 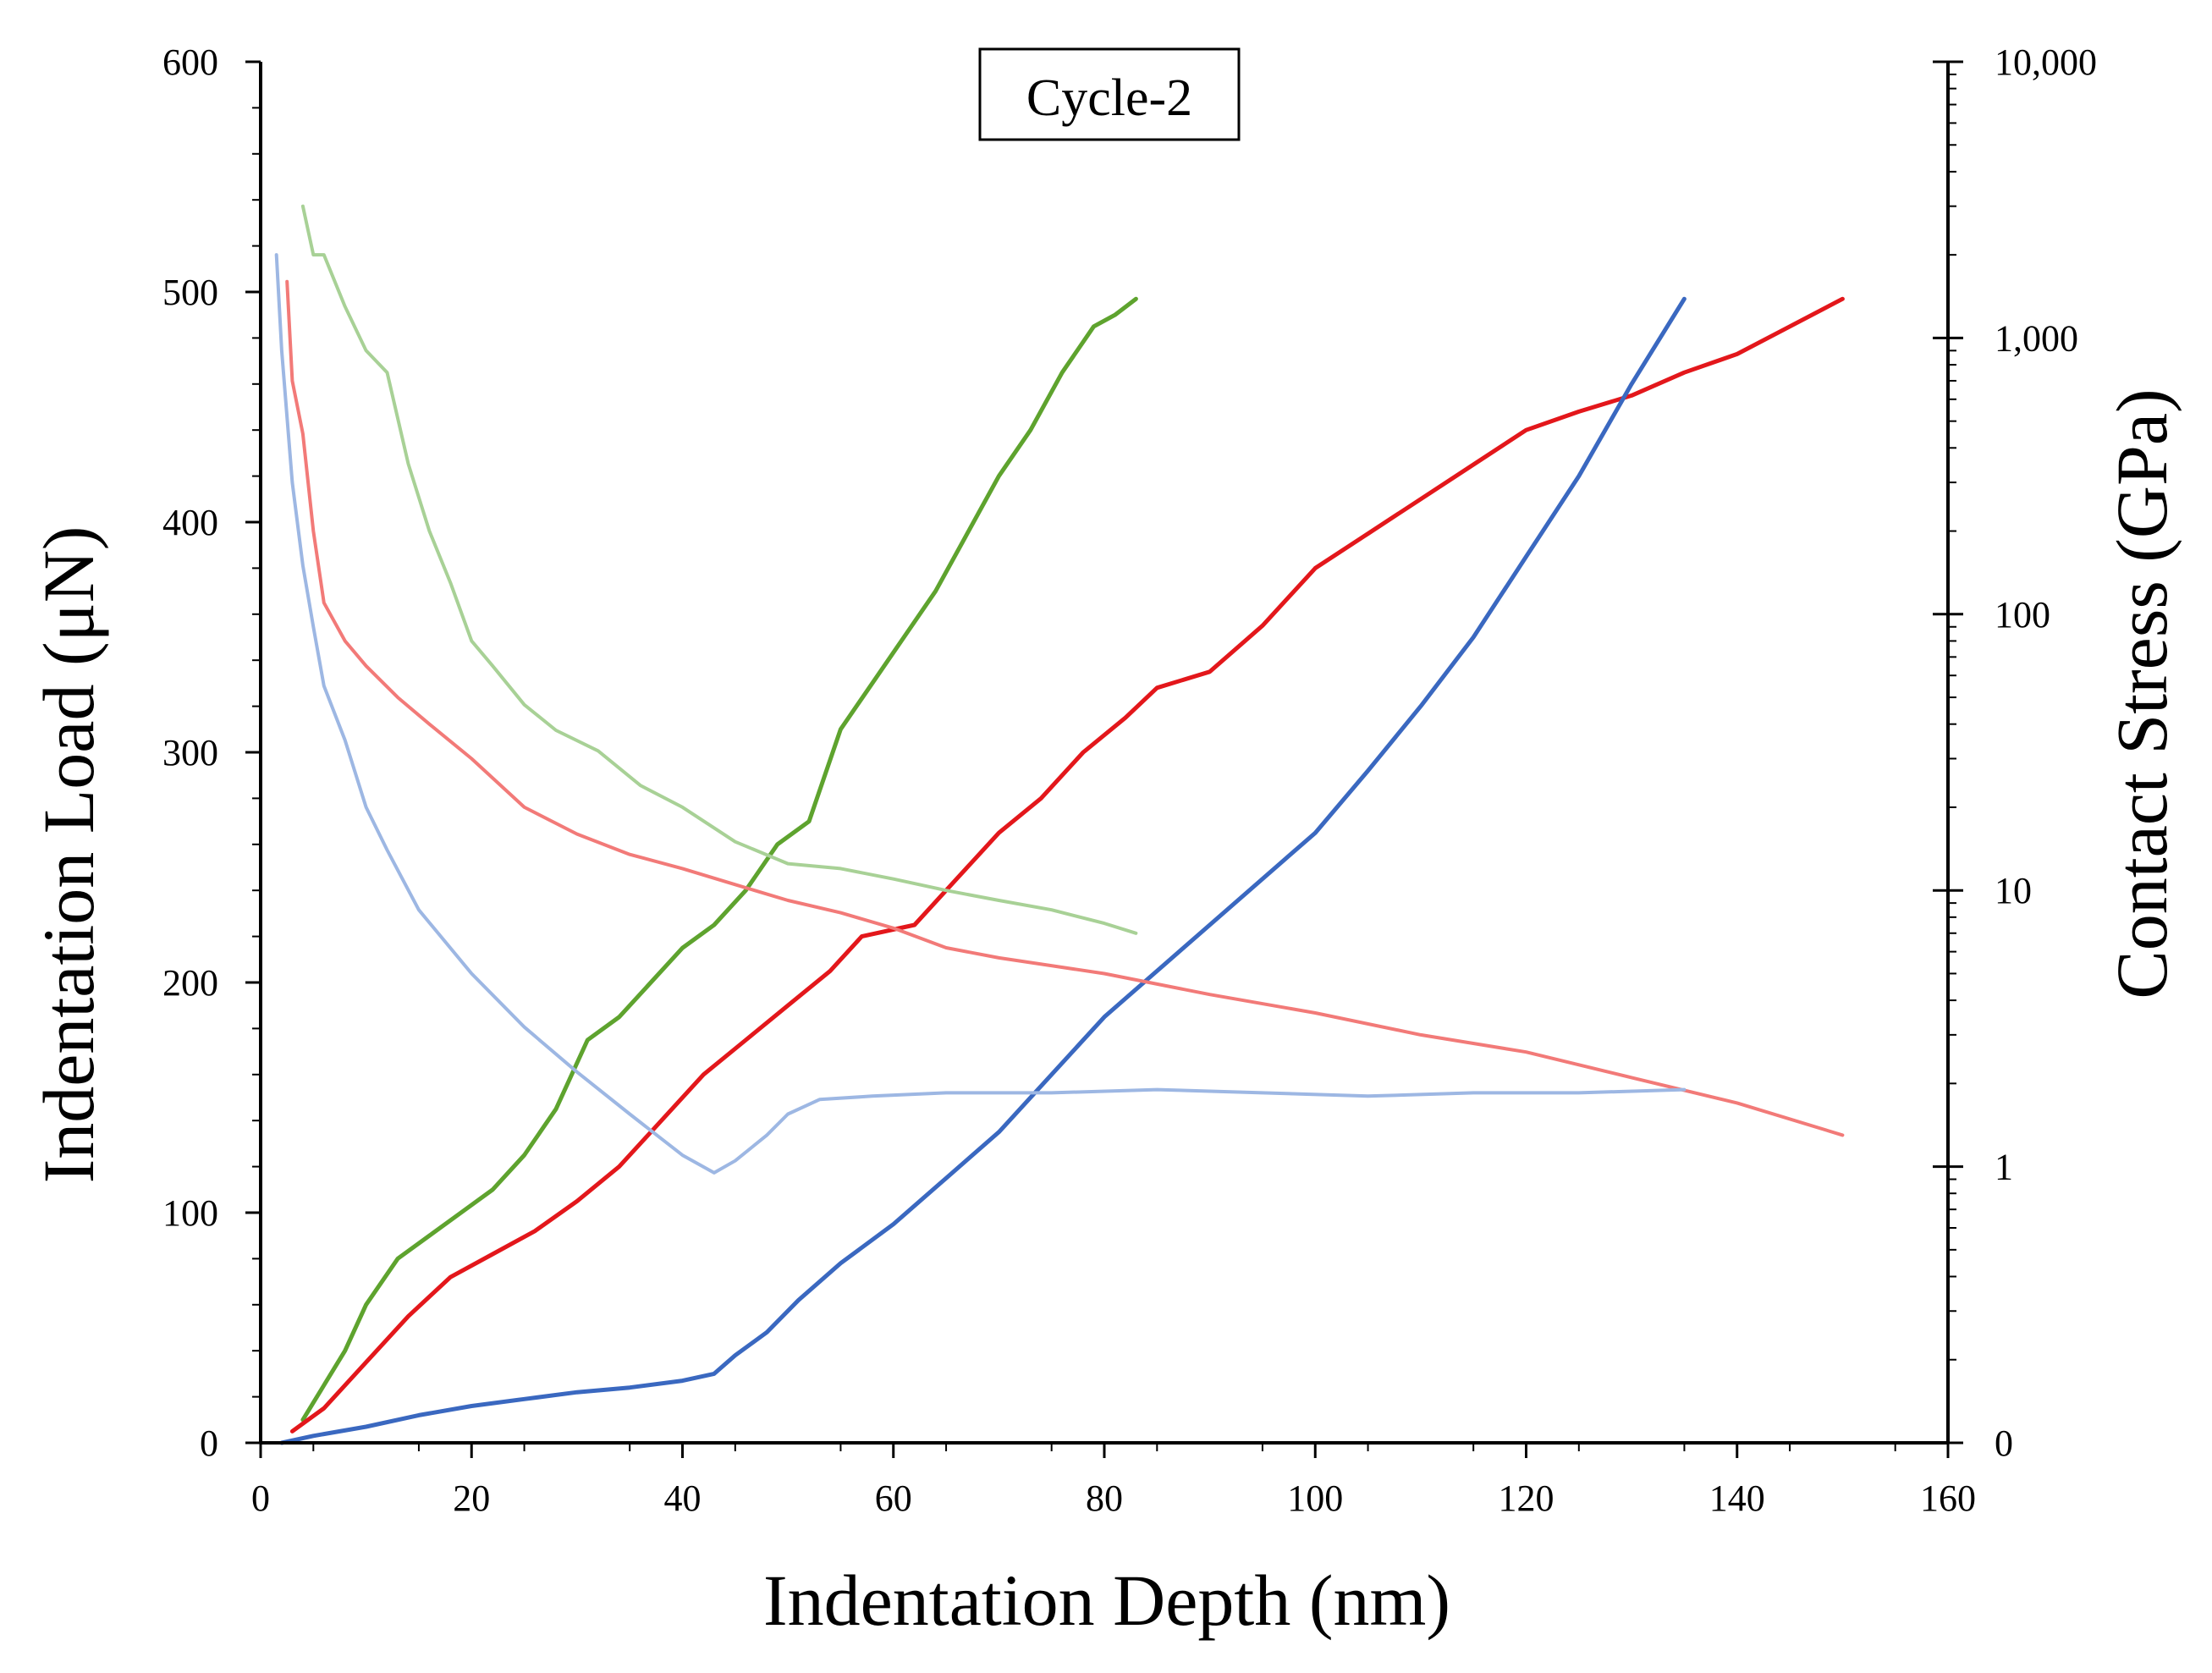 What do you see at coordinates (893, 1498) in the screenshot?
I see `x-tick-label: 60` at bounding box center [893, 1498].